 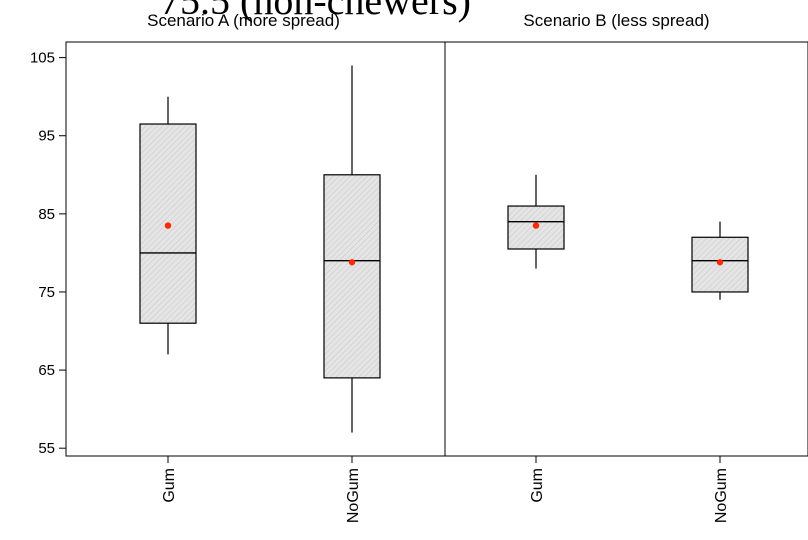 I want to click on panel-a-nogum-box, so click(x=352, y=276).